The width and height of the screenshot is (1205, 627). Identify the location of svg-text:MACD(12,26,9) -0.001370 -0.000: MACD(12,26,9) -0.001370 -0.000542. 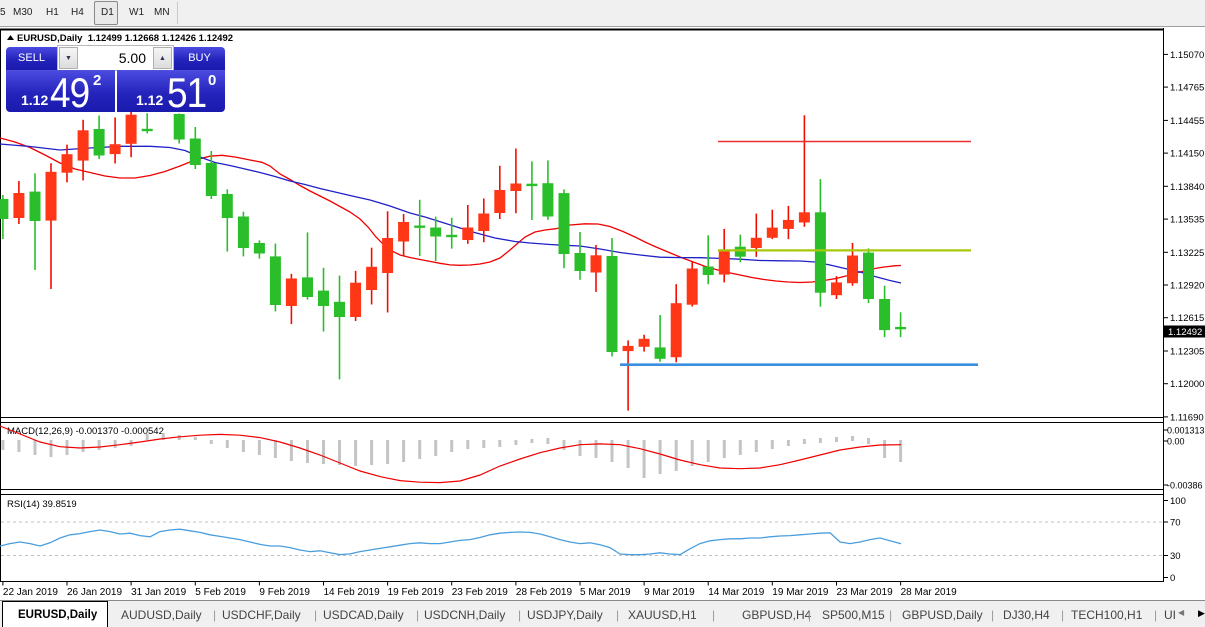
(85, 431).